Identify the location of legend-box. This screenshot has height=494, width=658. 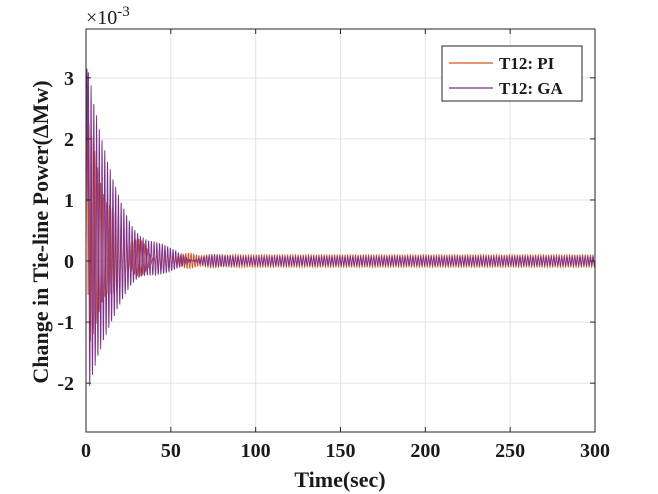
(512, 73).